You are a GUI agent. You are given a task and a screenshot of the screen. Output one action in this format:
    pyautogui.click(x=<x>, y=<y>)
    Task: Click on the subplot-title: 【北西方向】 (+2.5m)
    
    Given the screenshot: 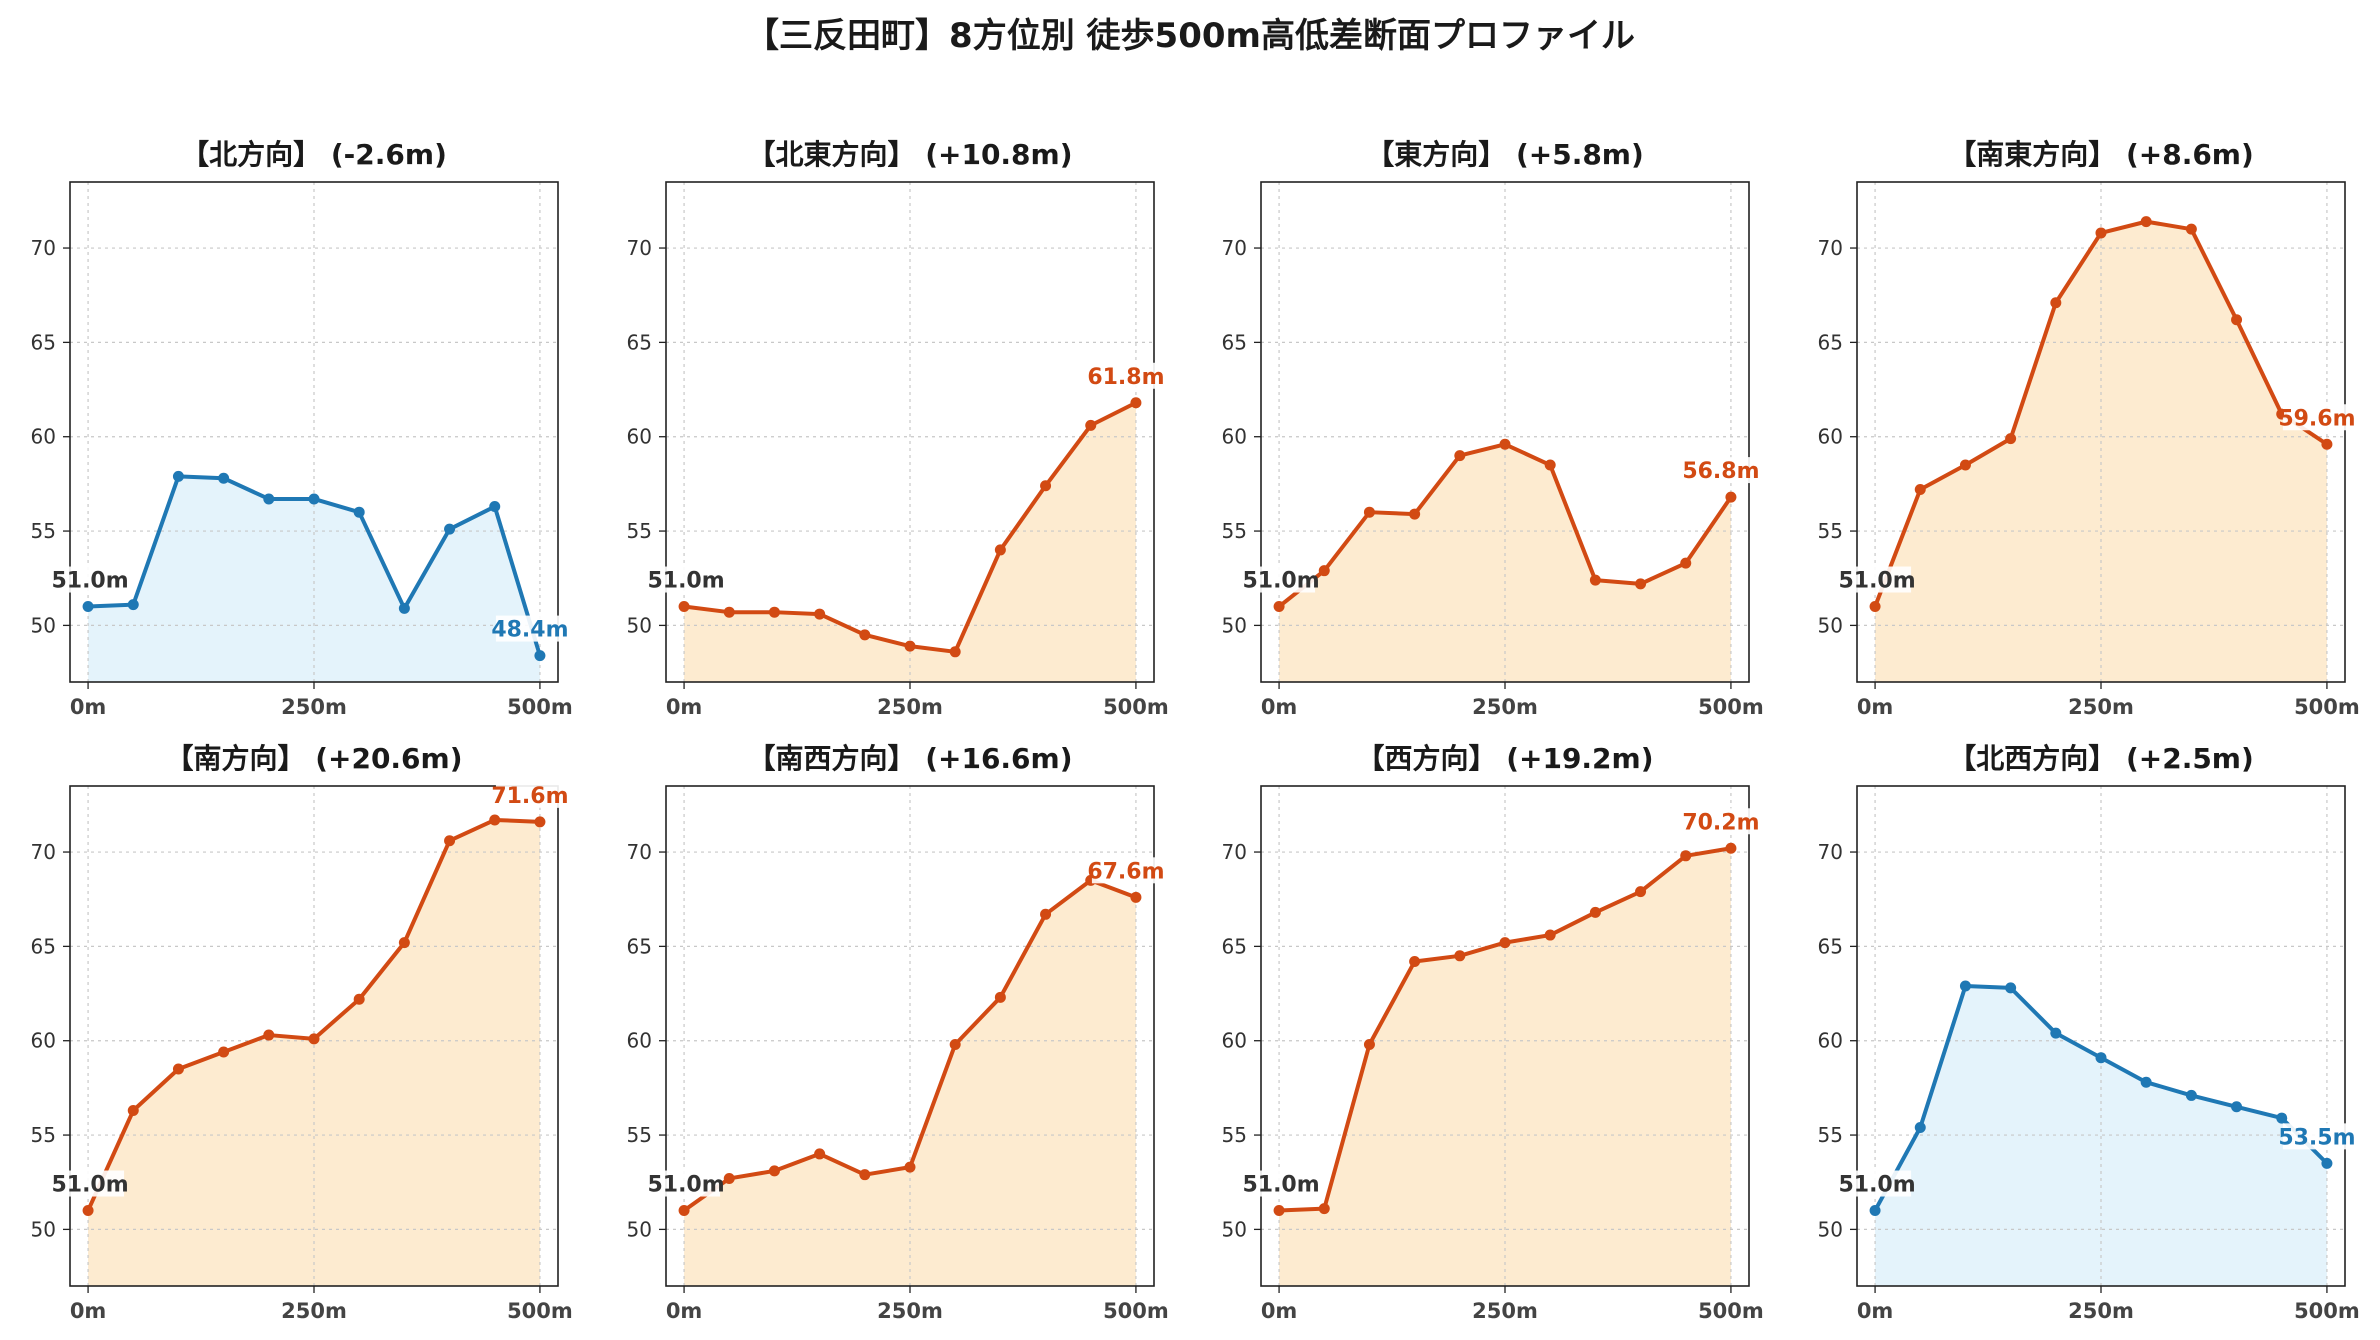 What is the action you would take?
    pyautogui.click(x=2101, y=758)
    